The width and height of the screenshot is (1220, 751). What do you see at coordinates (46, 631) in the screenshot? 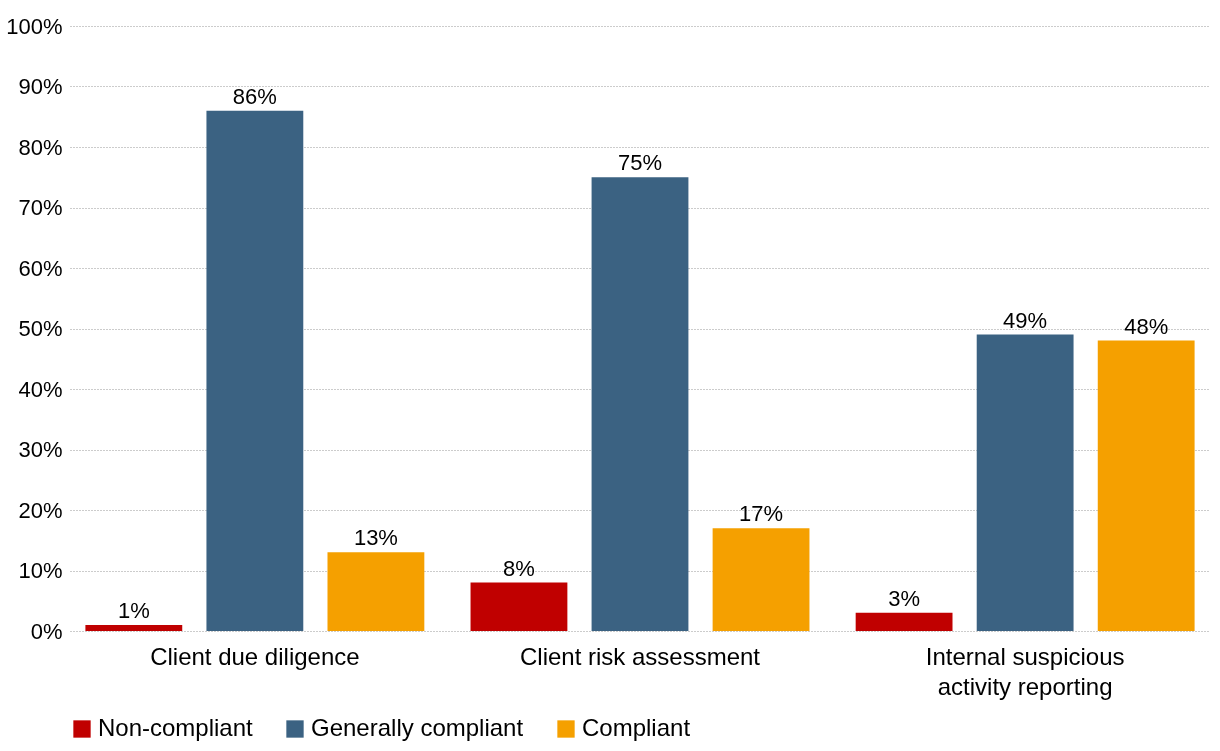
I see `y-tick-label: 0%` at bounding box center [46, 631].